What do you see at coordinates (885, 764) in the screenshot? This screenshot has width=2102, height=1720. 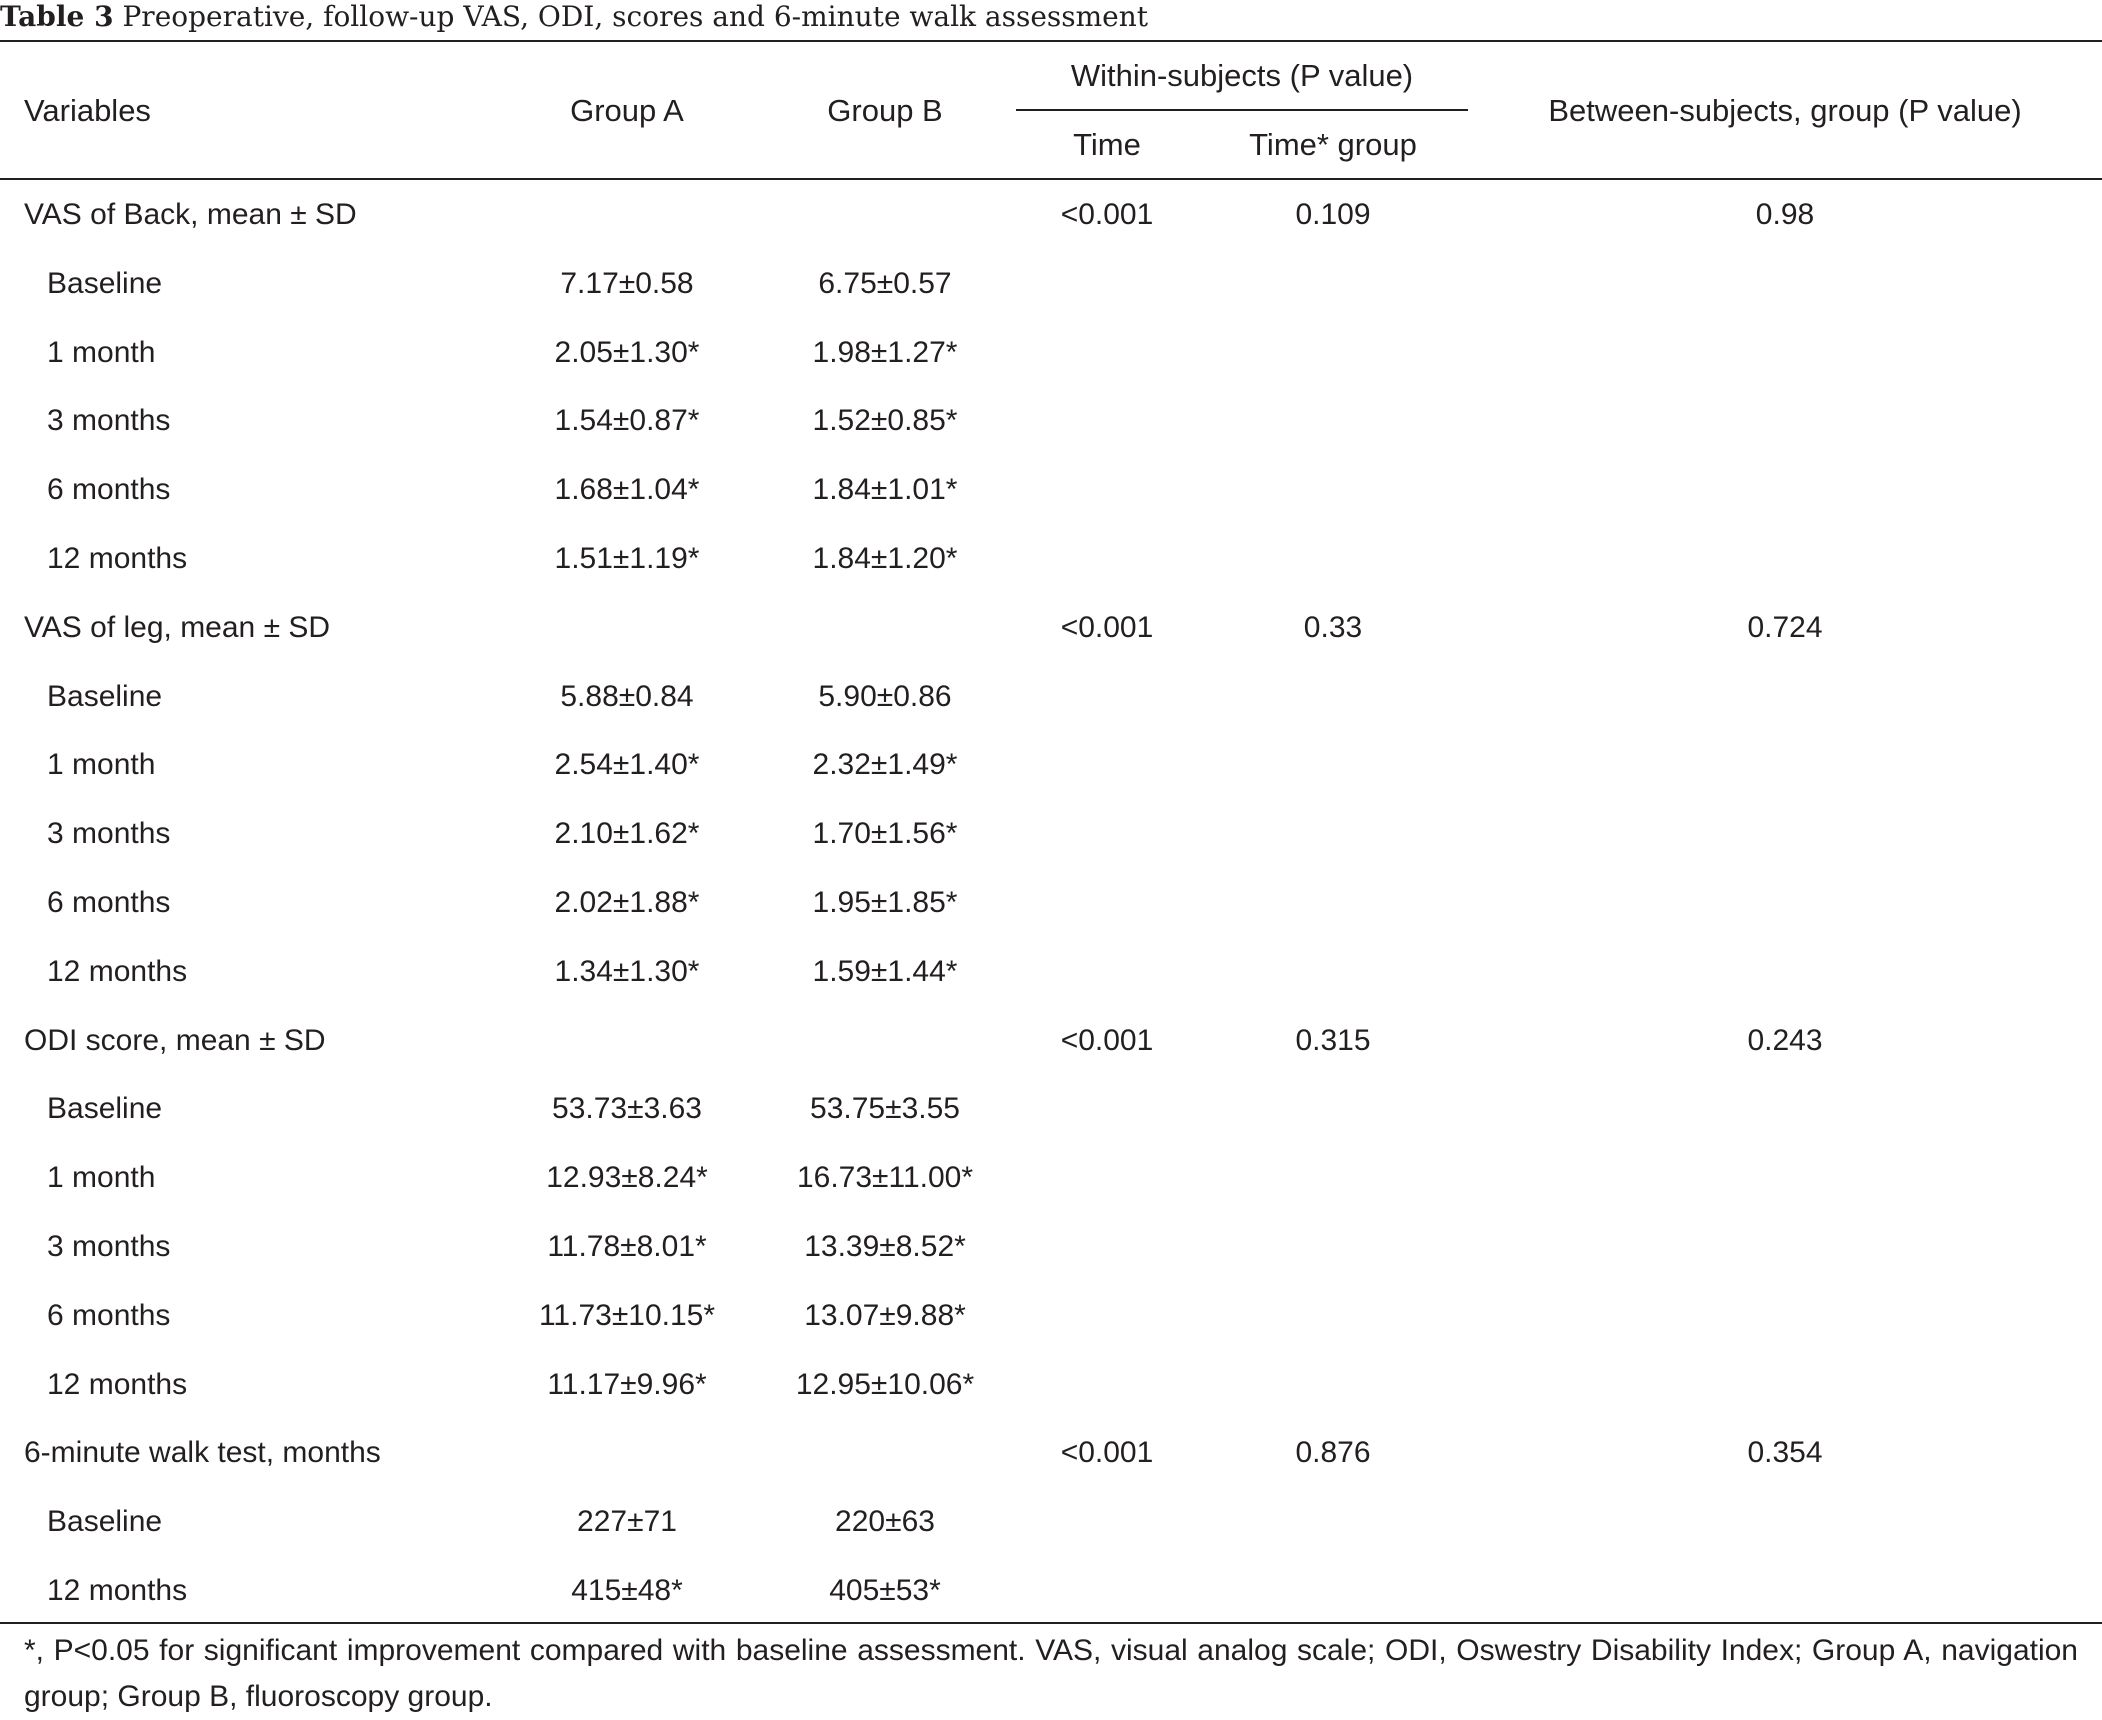 I see `group-b-value: 2.32±1.49*` at bounding box center [885, 764].